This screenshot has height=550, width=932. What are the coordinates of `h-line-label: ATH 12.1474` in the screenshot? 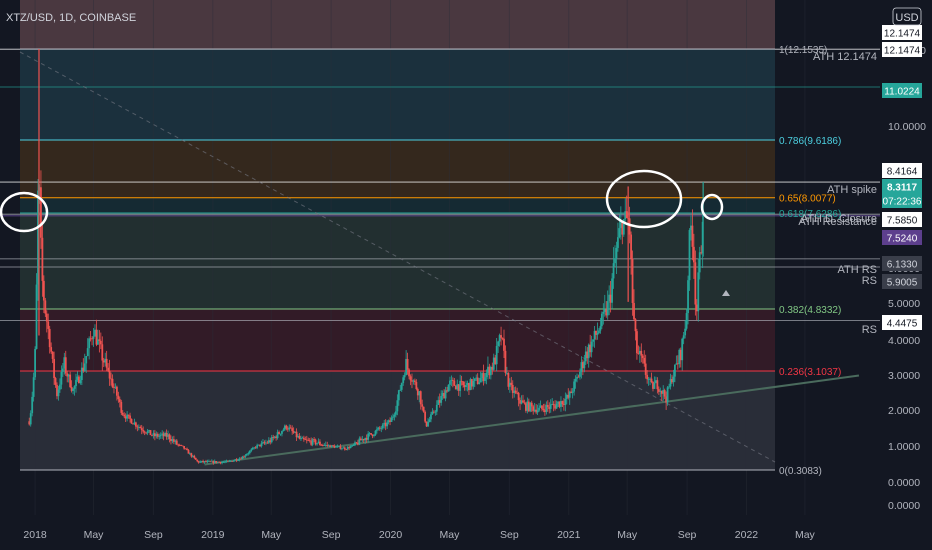 It's located at (845, 57).